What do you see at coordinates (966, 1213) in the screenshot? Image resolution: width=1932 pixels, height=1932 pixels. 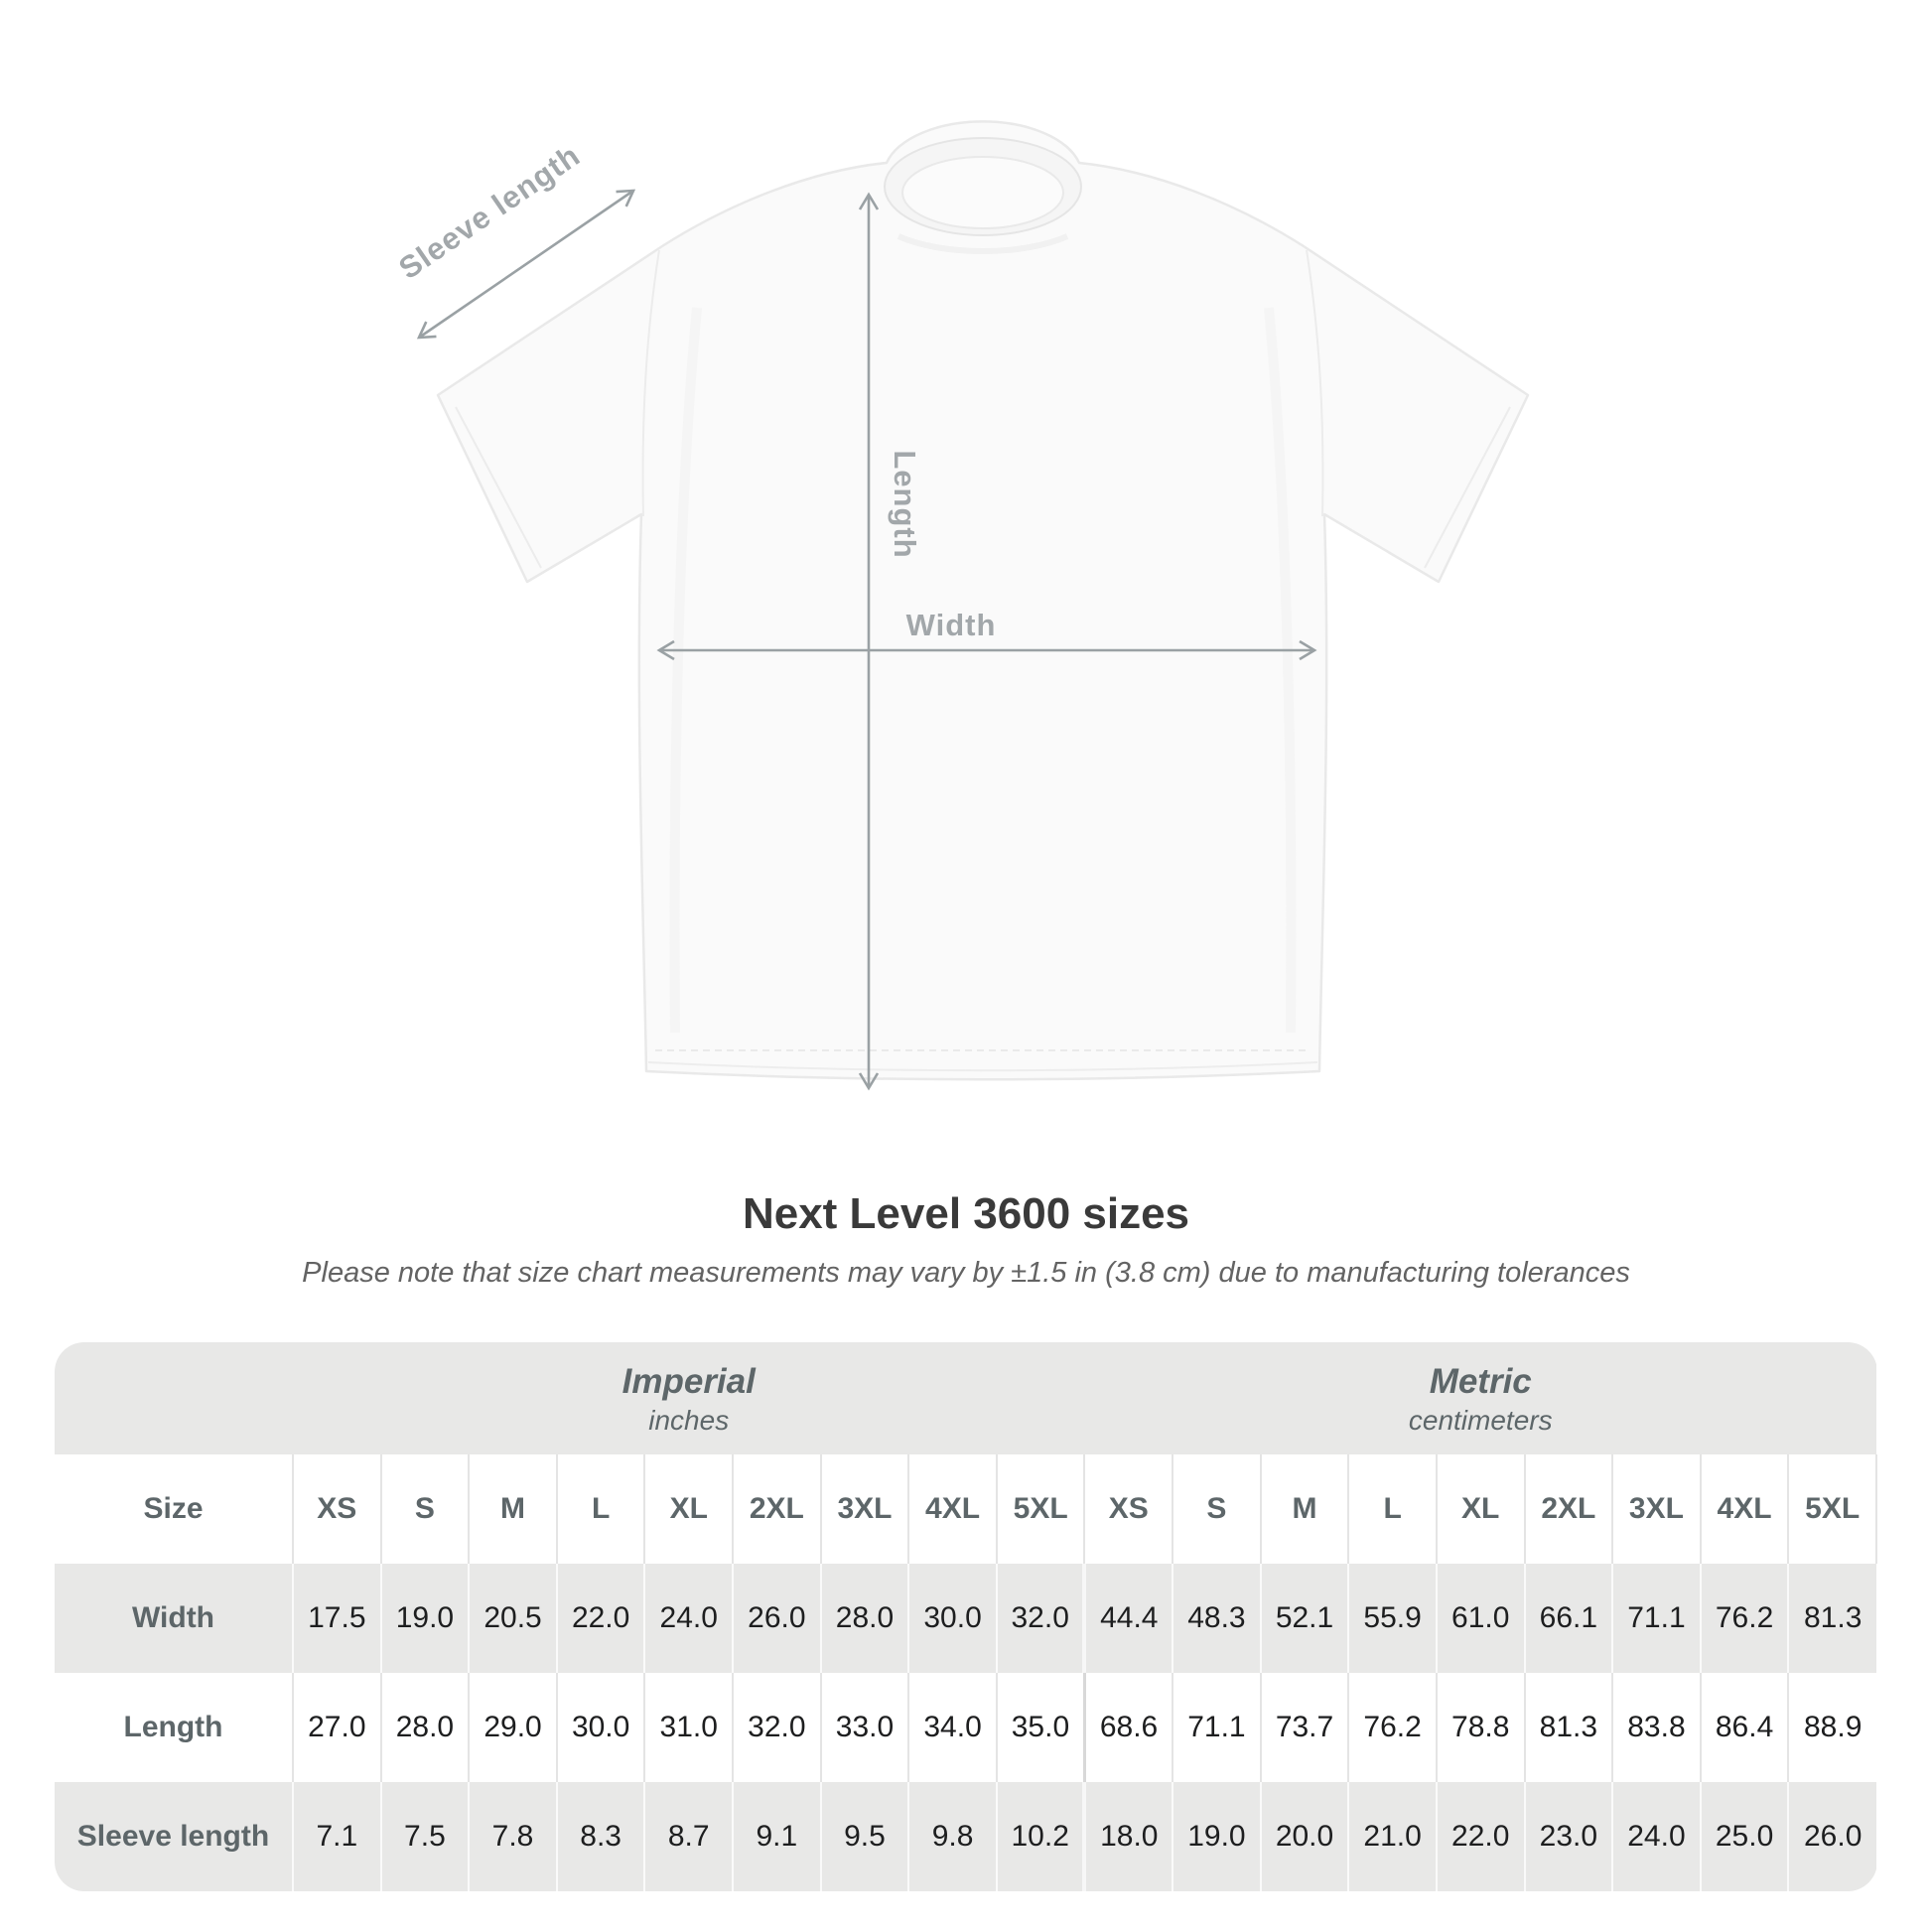 I see `page-title: Next Level 3600 sizes` at bounding box center [966, 1213].